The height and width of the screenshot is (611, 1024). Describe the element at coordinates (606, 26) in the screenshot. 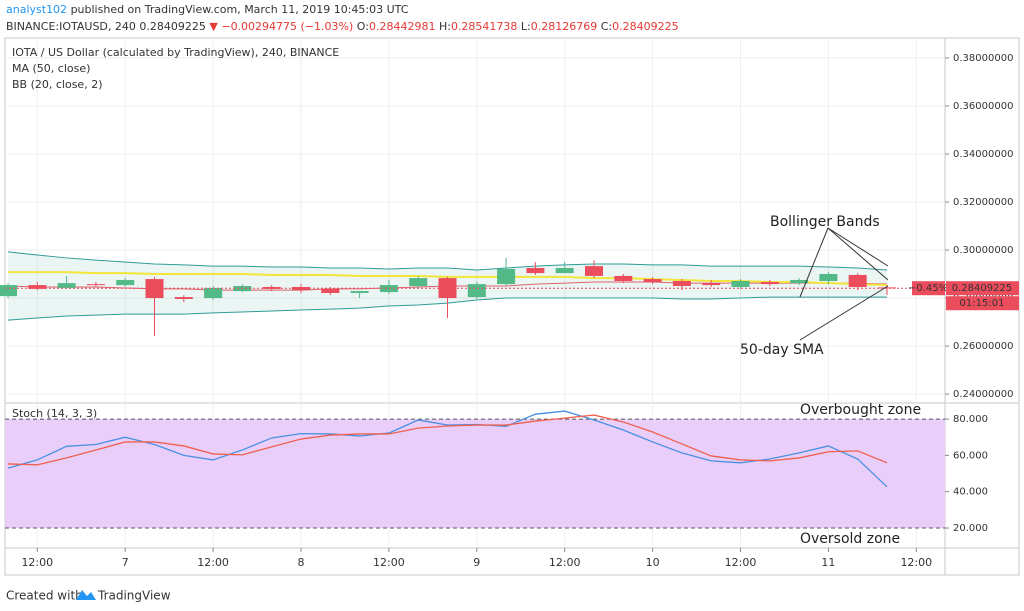

I see `ohlc-label: C:` at that location.